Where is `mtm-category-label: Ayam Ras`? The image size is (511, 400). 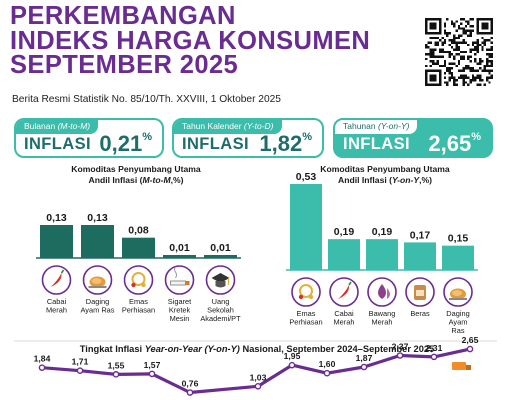
mtm-category-label: Ayam Ras is located at coordinates (98, 310).